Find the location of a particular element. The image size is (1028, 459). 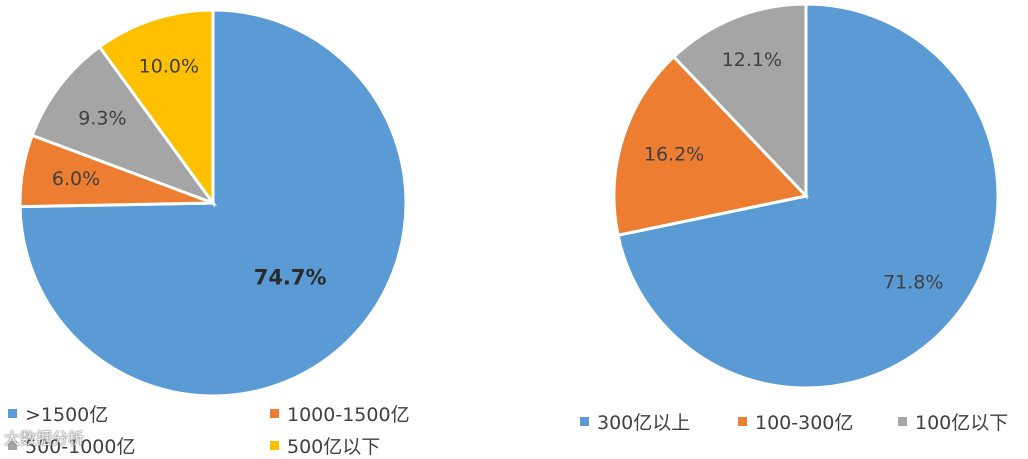

pie1-data-label-1: 6.0% is located at coordinates (76, 179).